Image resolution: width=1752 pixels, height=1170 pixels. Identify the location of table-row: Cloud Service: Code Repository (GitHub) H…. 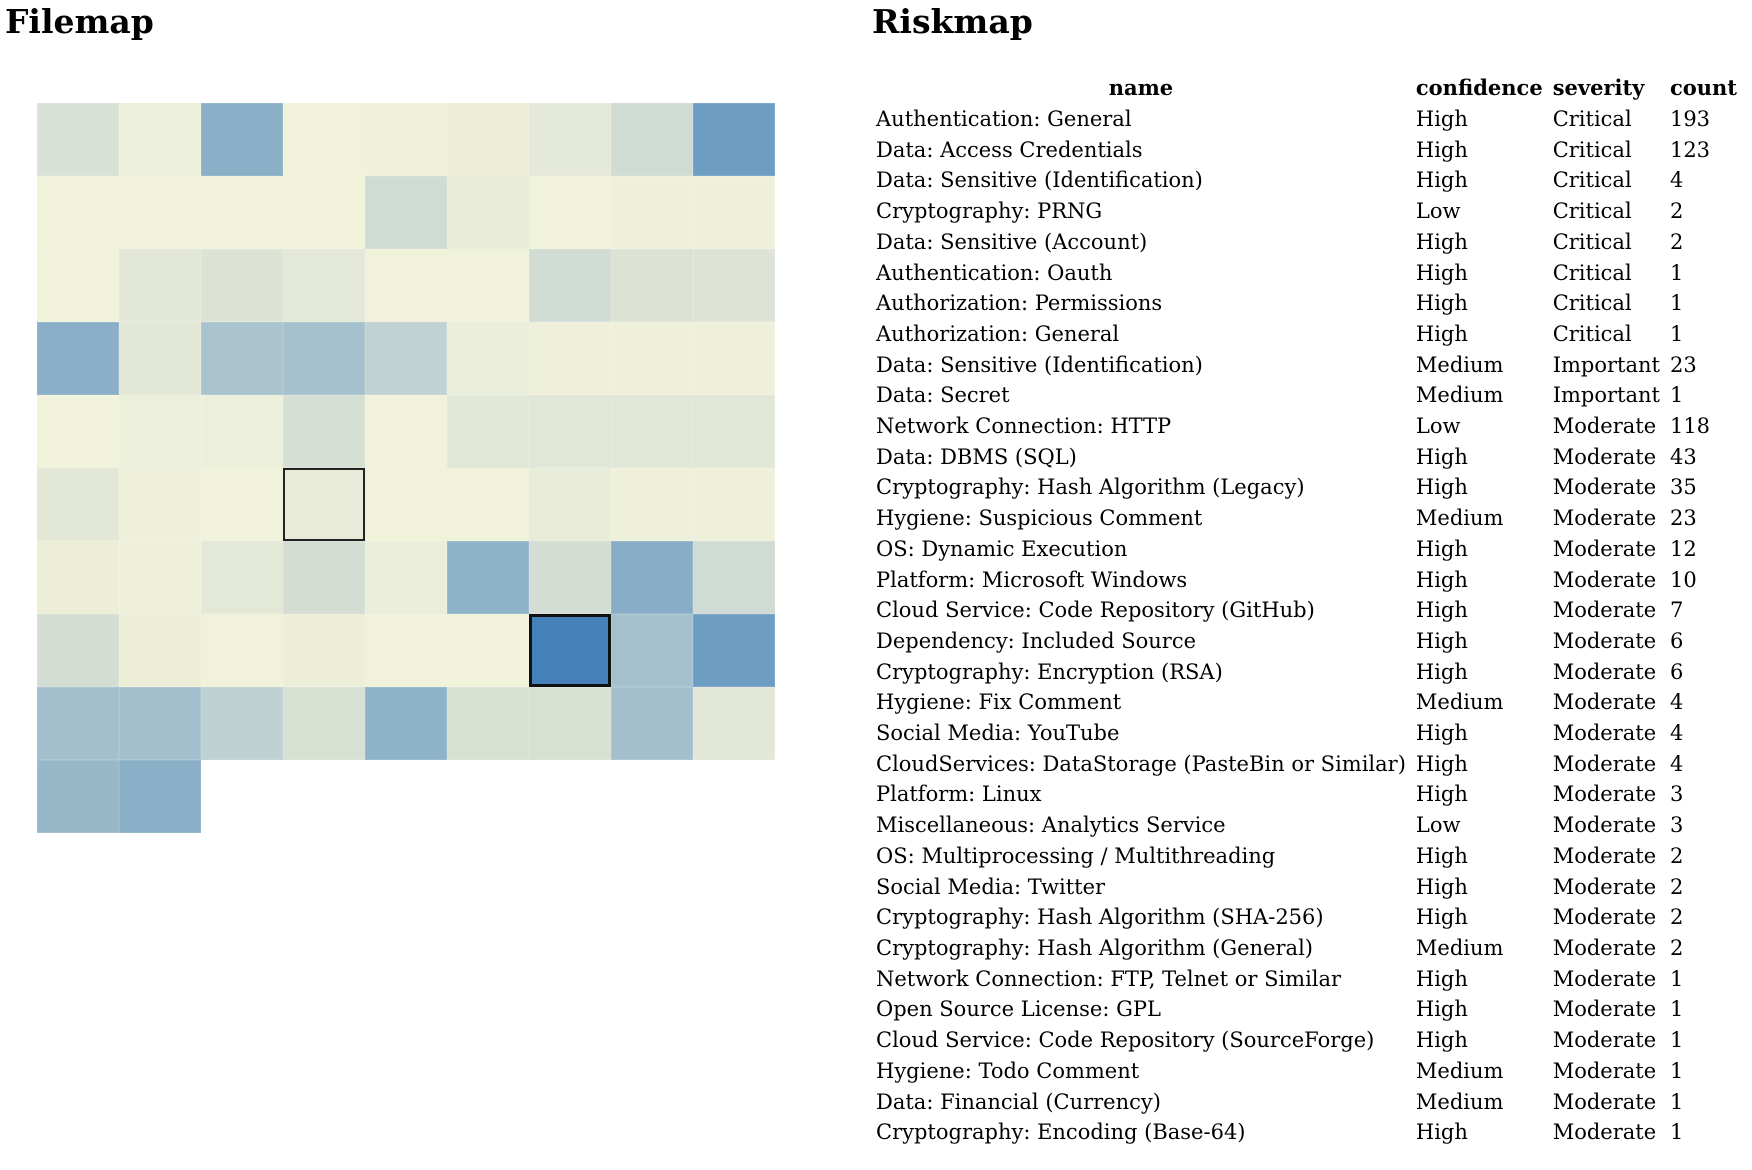
(1307, 610).